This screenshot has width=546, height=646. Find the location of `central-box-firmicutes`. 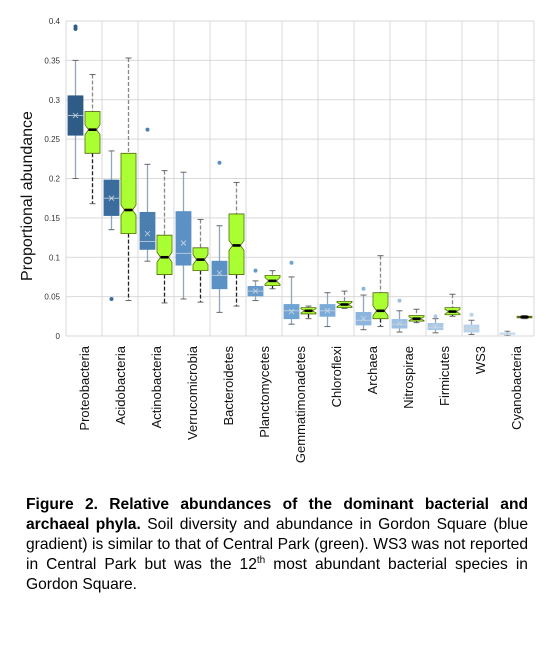

central-box-firmicutes is located at coordinates (452, 305).